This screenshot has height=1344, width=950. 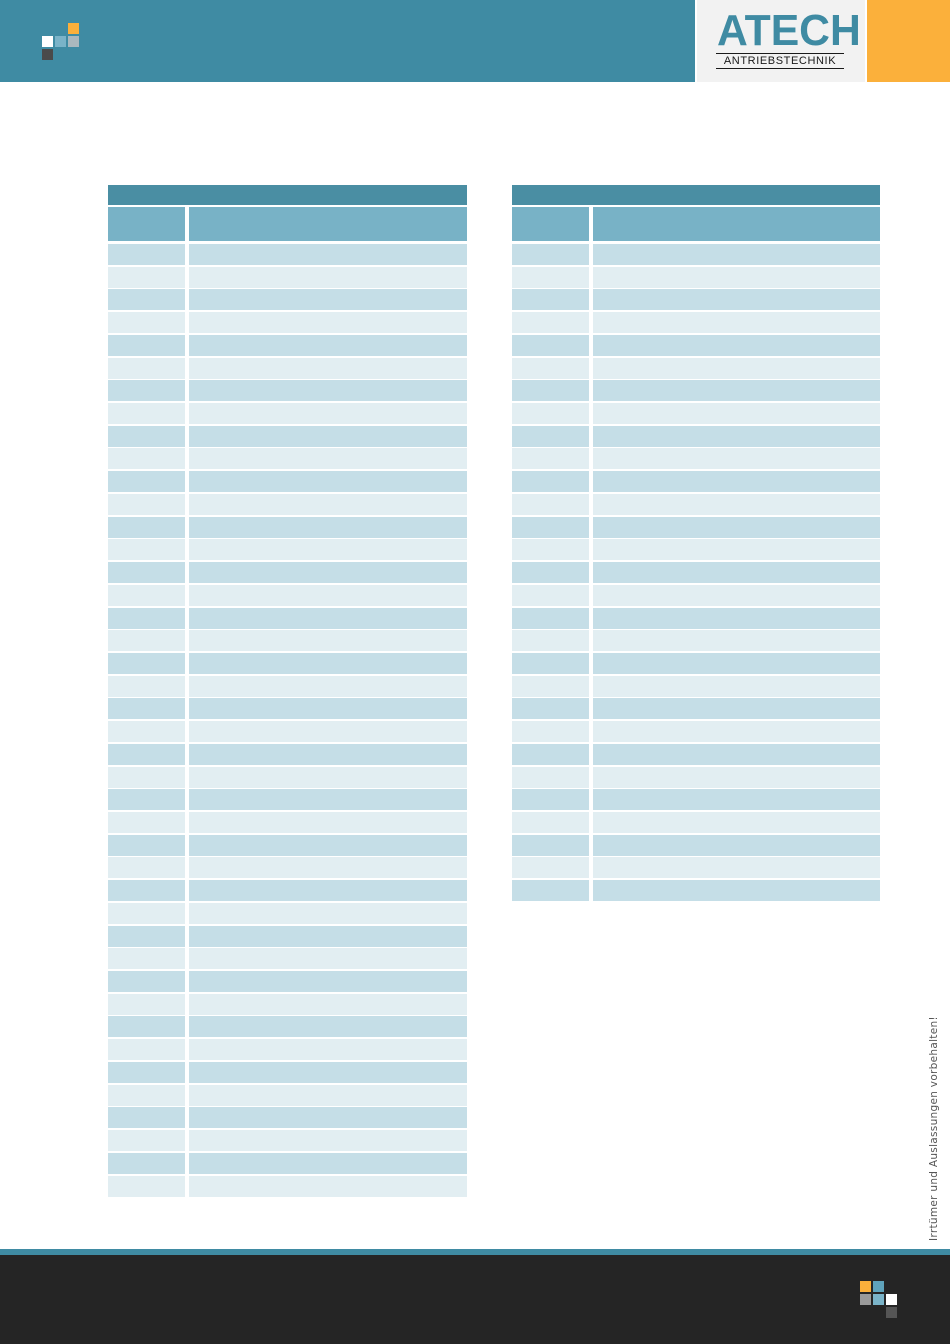 I want to click on header-bar, so click(x=347, y=41).